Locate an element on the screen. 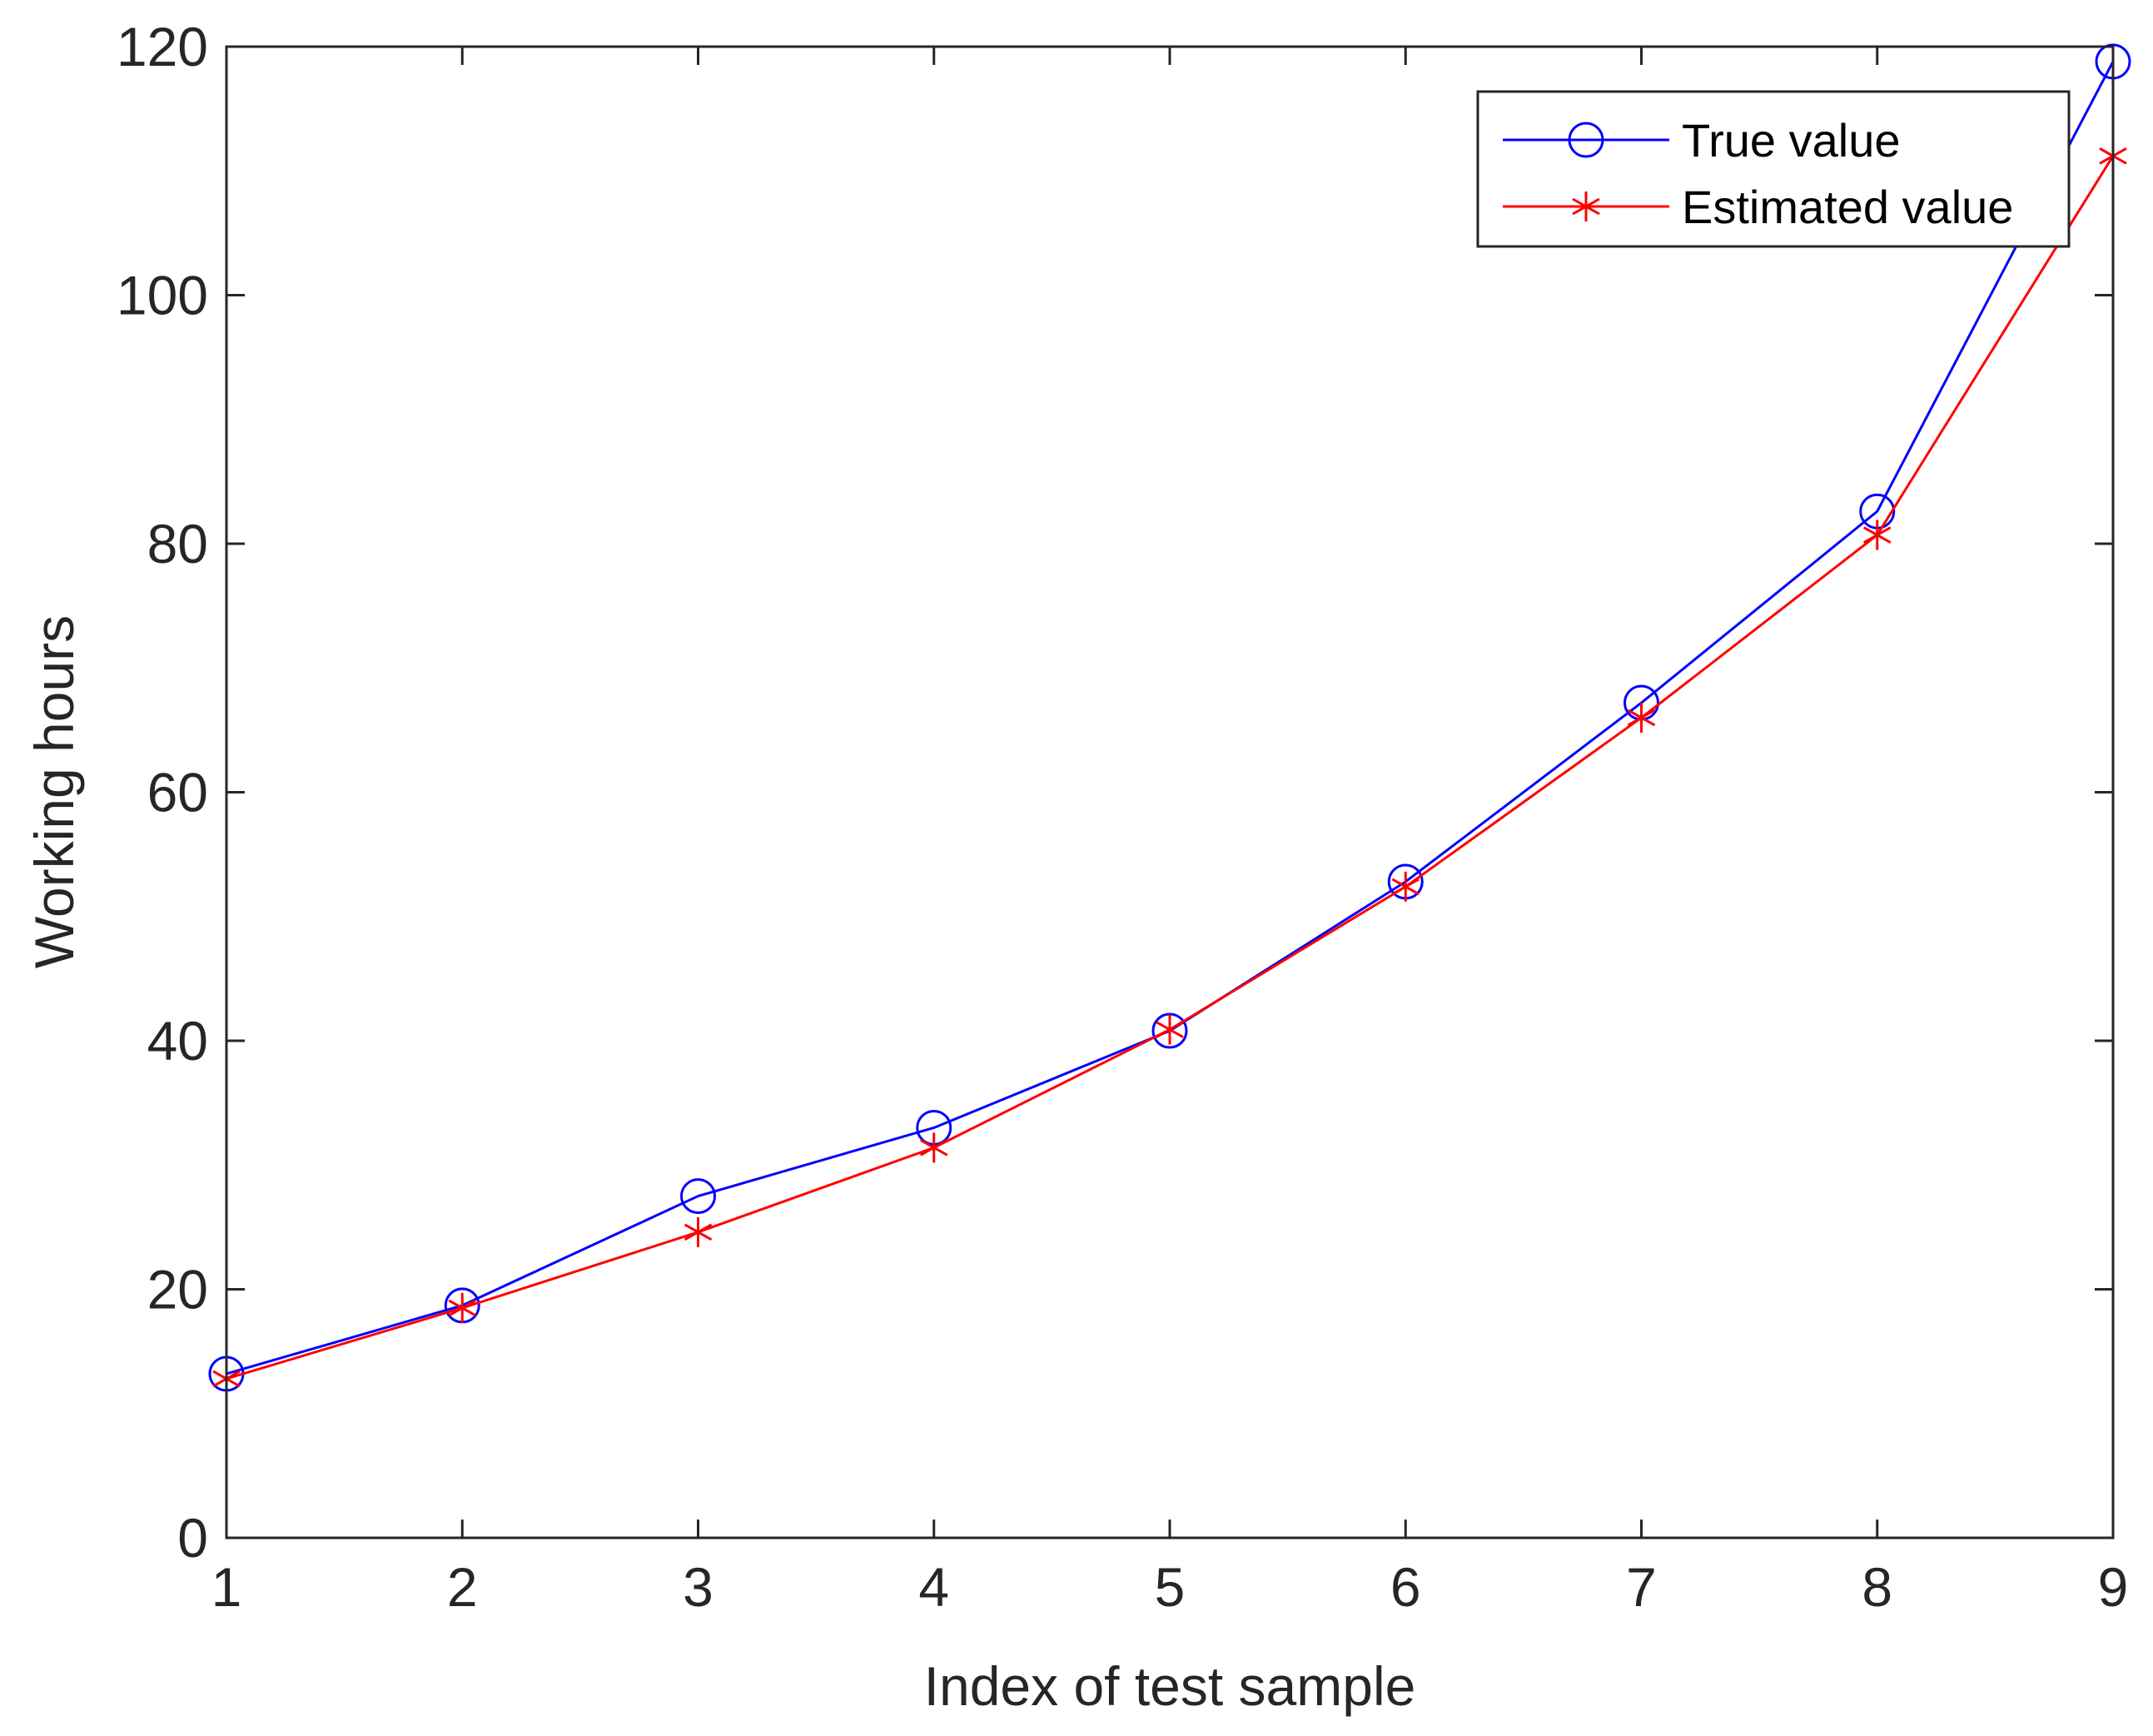  legend: True value Estimated value is located at coordinates (1773, 169).